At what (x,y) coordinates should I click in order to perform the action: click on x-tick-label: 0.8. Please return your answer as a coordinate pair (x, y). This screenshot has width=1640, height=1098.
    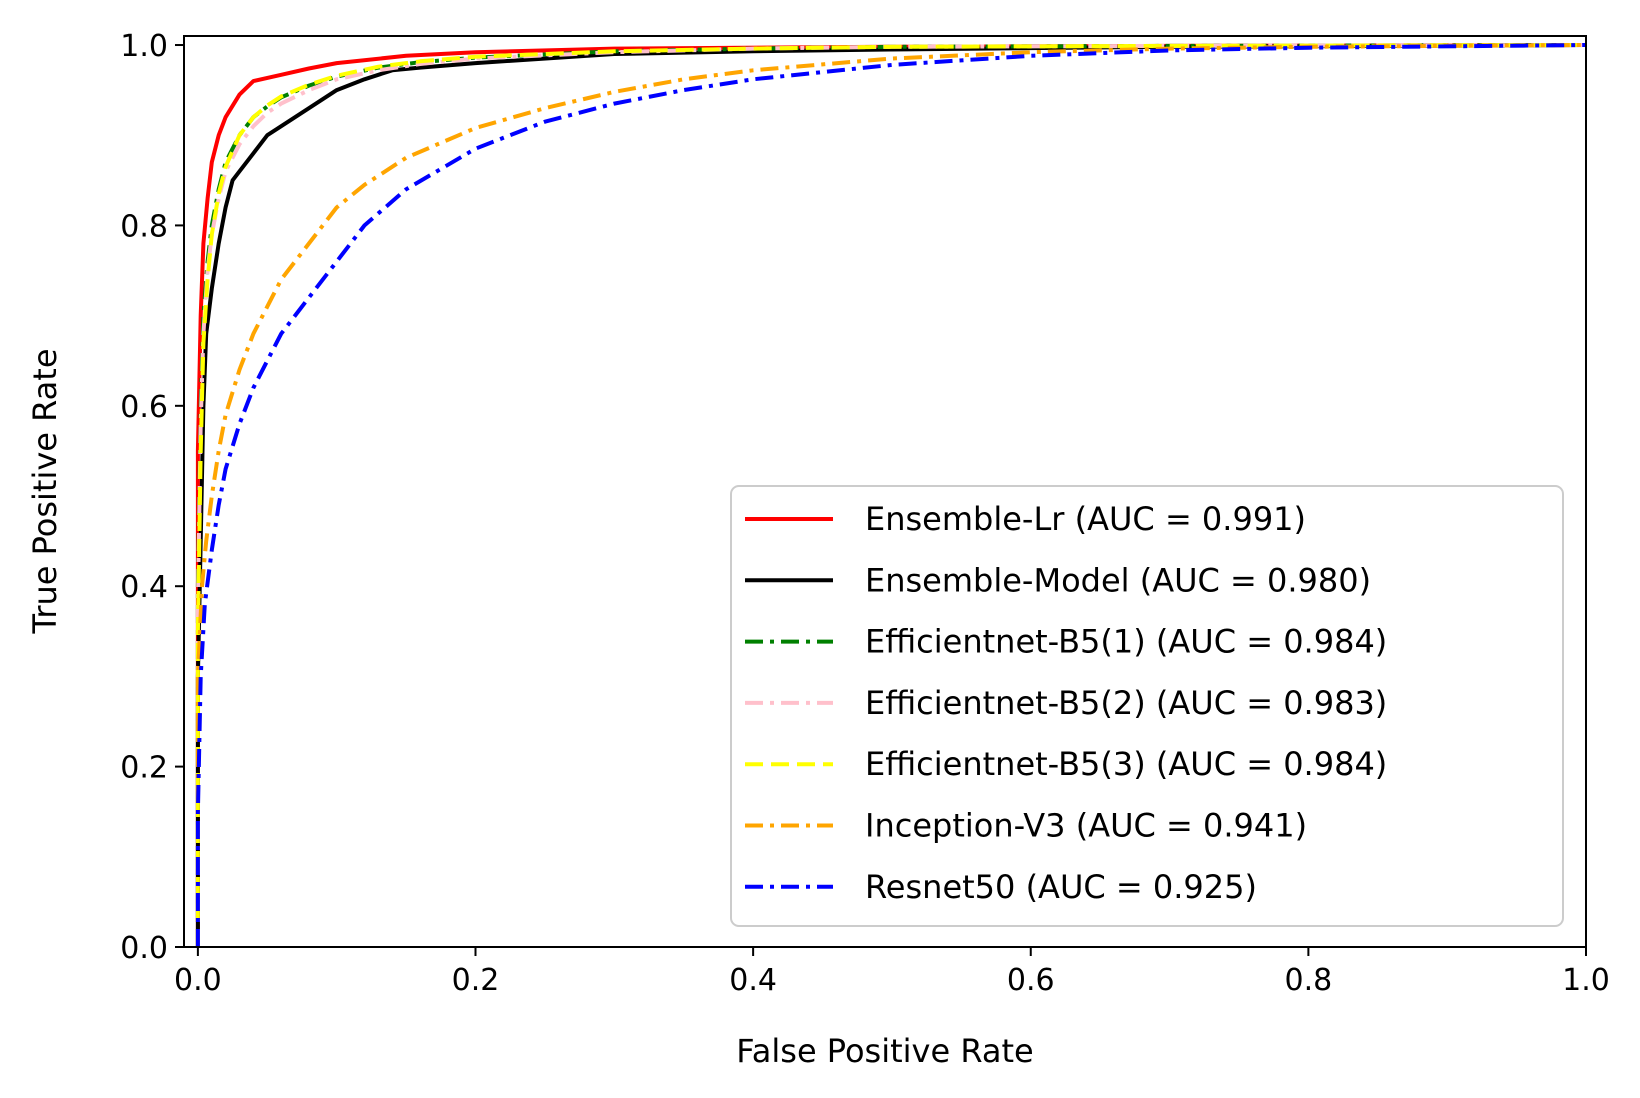
    Looking at the image, I should click on (1309, 980).